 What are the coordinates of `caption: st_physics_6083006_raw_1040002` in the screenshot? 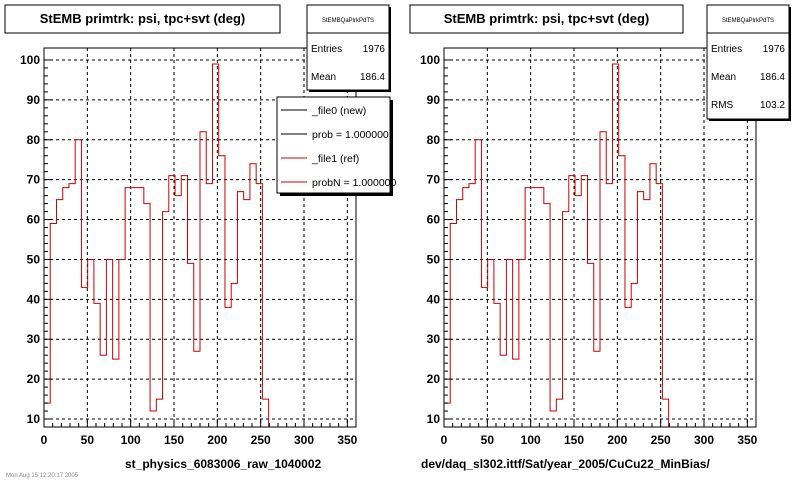 It's located at (223, 464).